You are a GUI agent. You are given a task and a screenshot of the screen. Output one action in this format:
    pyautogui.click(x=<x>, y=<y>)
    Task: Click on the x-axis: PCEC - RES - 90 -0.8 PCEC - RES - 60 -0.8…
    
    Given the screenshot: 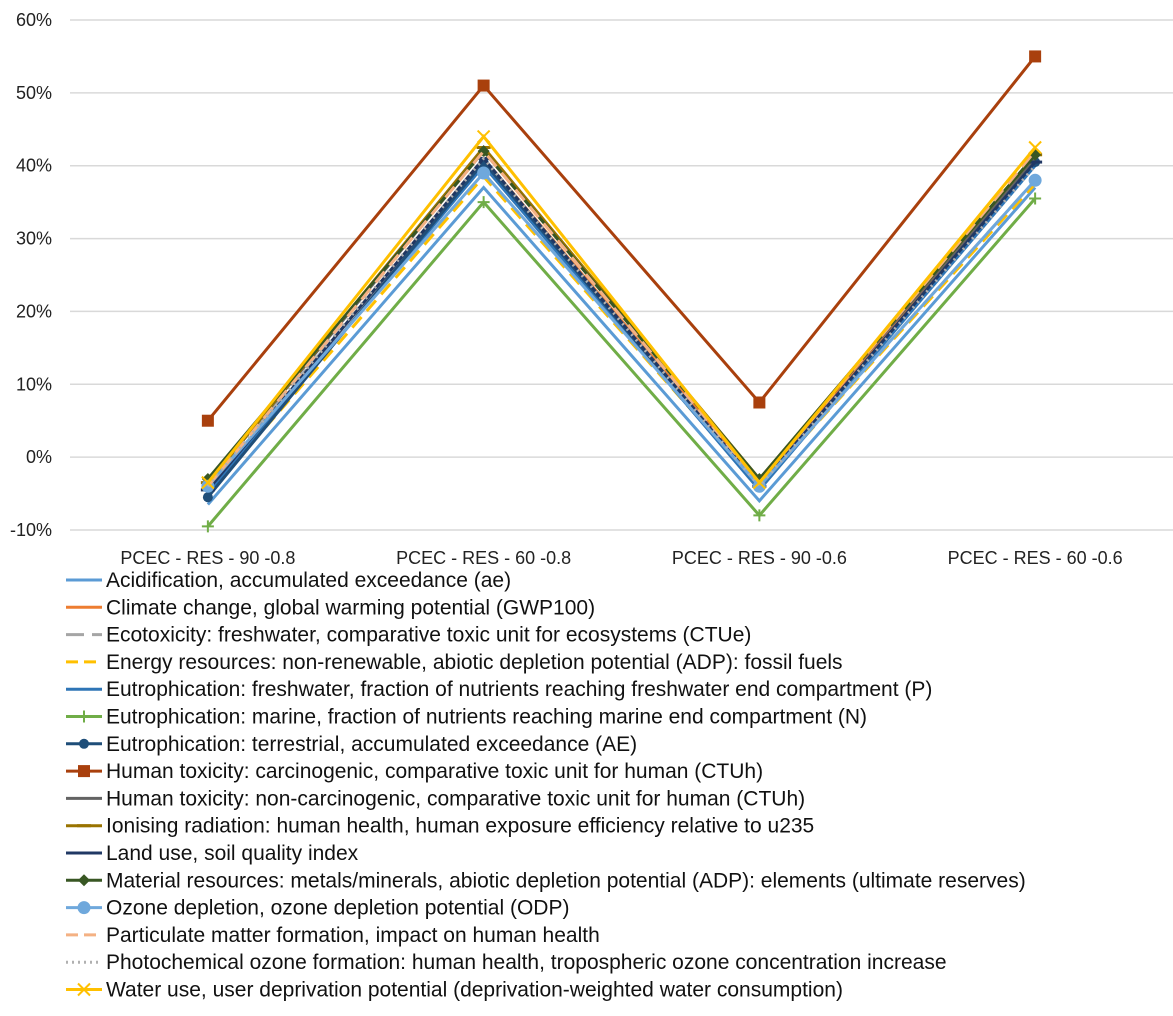 What is the action you would take?
    pyautogui.click(x=621, y=558)
    